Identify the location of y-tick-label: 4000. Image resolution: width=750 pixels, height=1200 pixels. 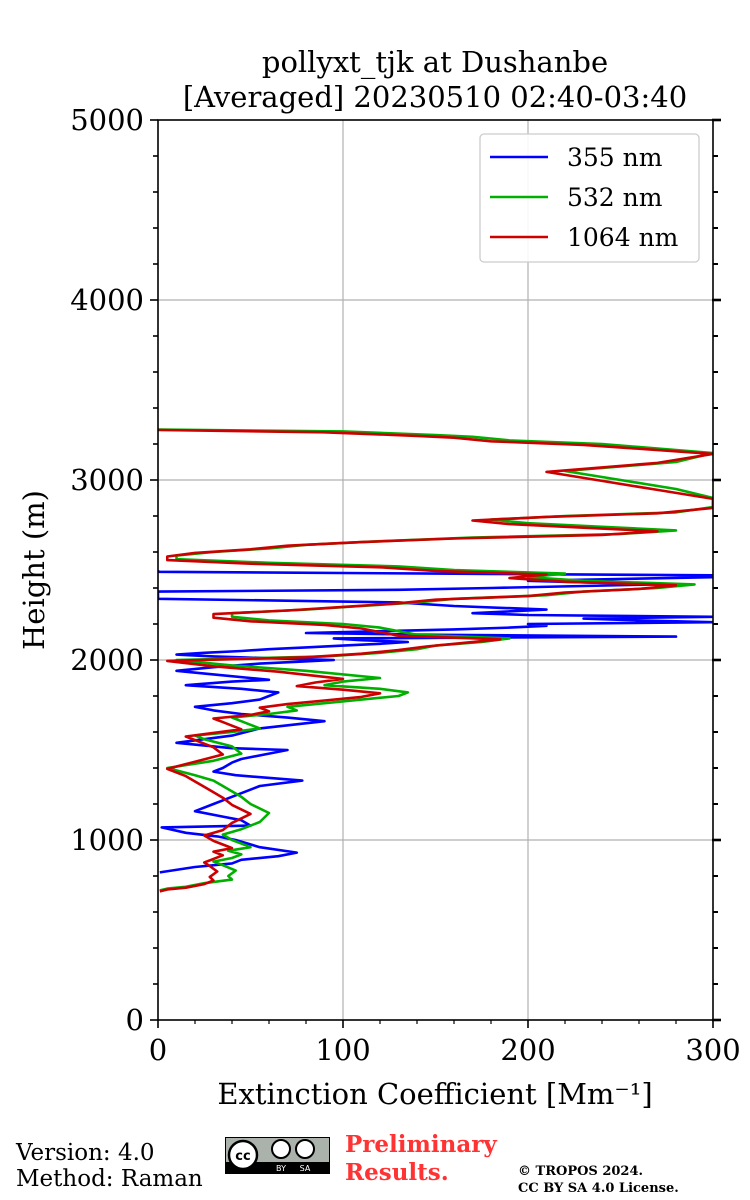
(107, 300).